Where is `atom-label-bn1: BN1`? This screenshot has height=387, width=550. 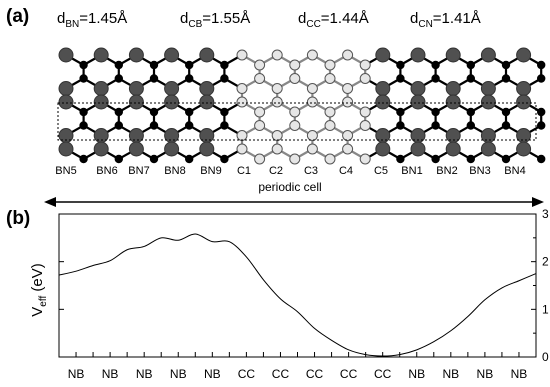 atom-label-bn1: BN1 is located at coordinates (411, 171).